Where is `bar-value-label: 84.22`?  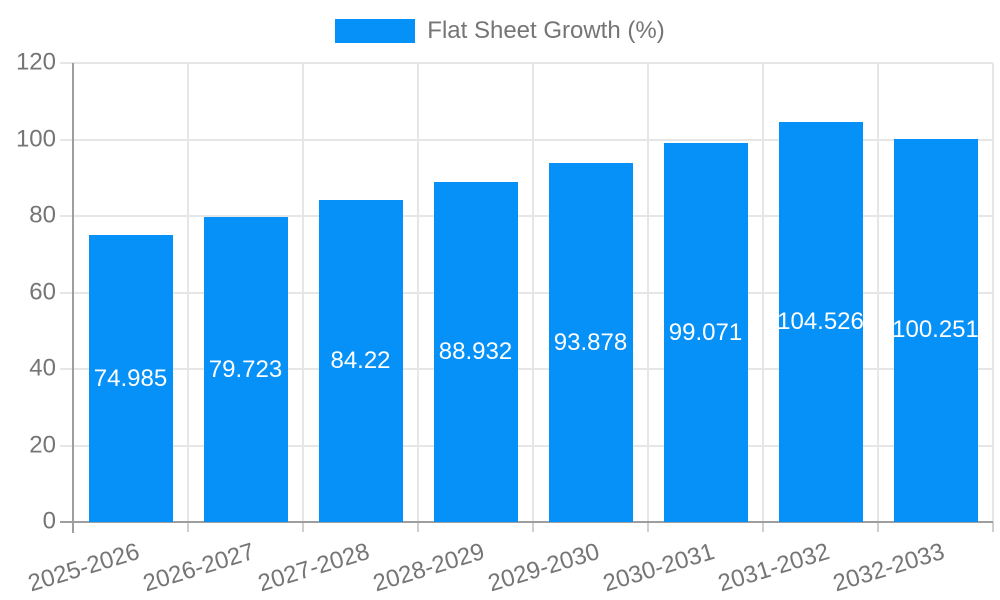 bar-value-label: 84.22 is located at coordinates (360, 360).